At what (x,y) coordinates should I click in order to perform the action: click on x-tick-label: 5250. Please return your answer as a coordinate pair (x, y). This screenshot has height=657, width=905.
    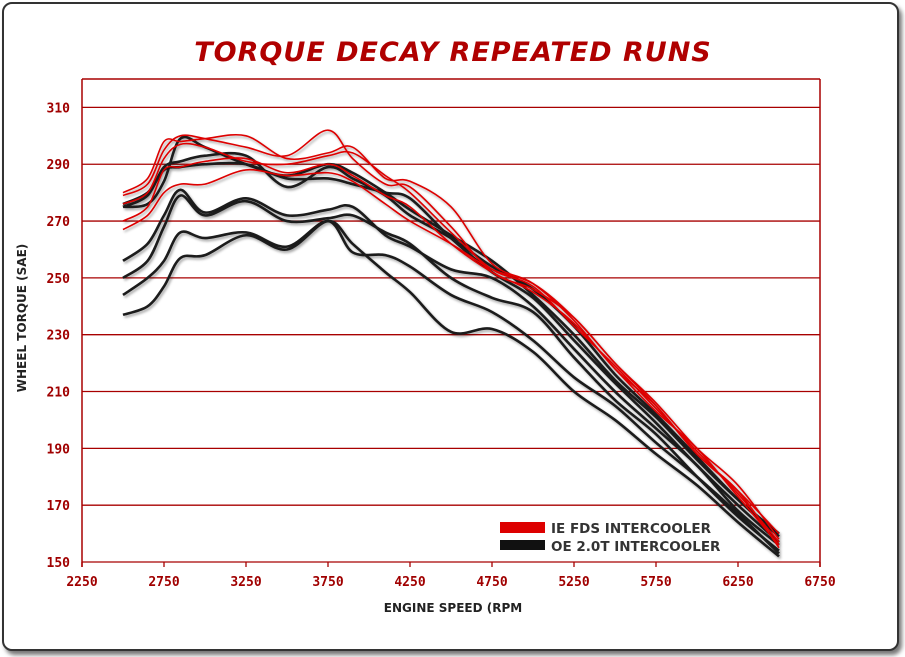
    Looking at the image, I should click on (573, 582).